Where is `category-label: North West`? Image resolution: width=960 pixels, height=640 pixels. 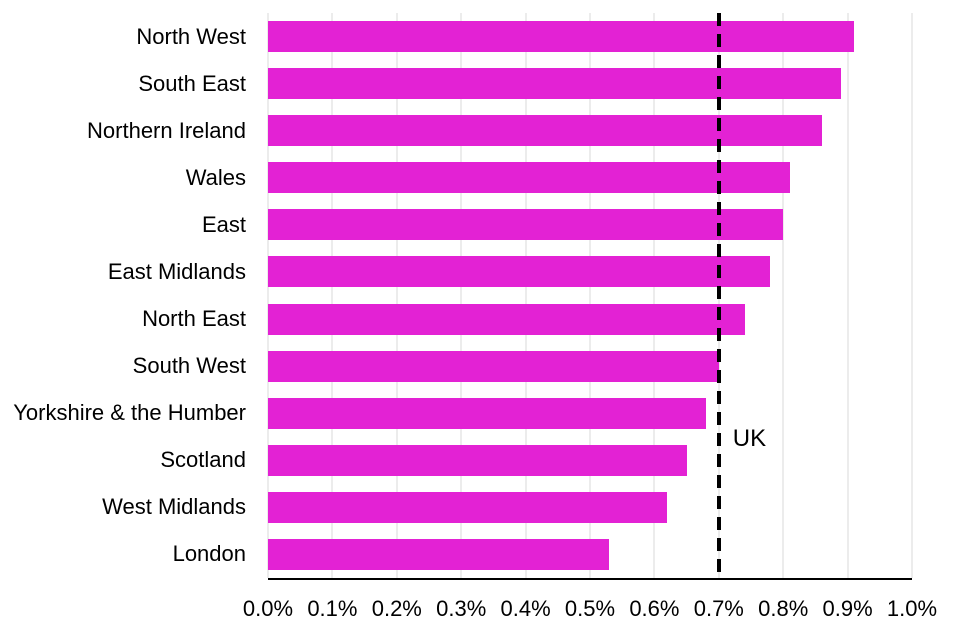 category-label: North West is located at coordinates (191, 36).